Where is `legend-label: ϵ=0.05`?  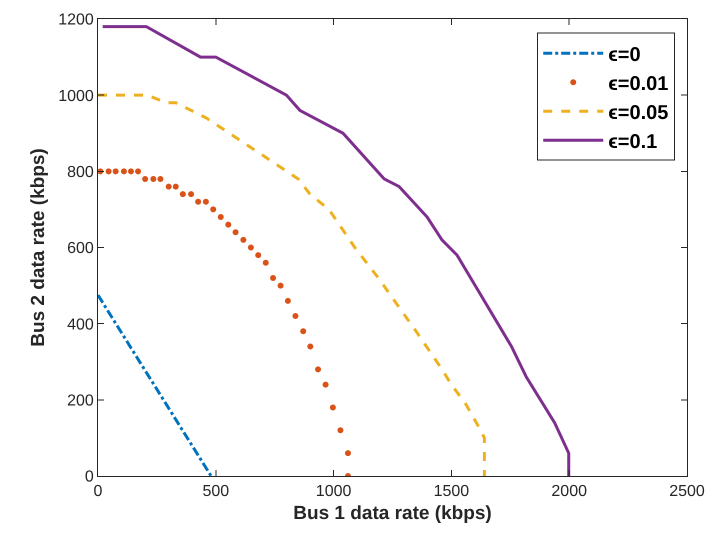
legend-label: ϵ=0.05 is located at coordinates (638, 113).